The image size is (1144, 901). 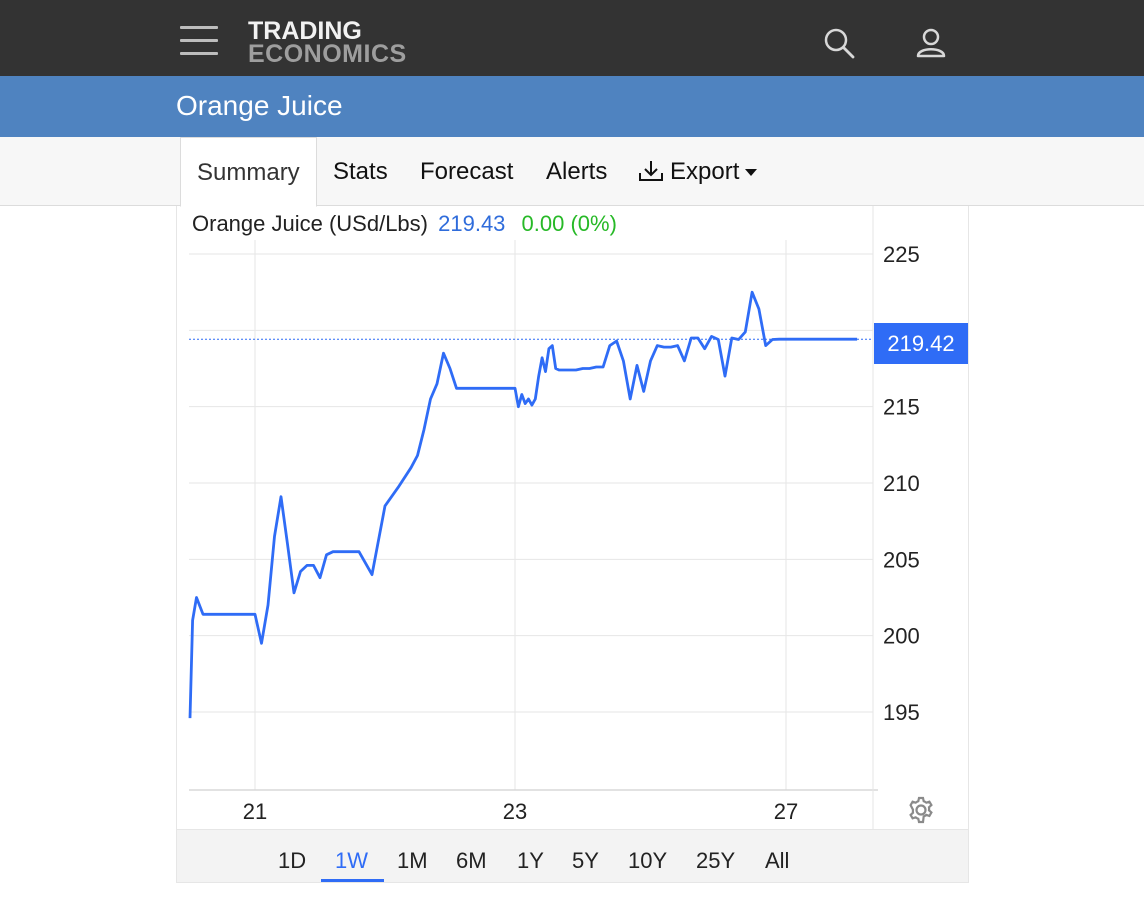 I want to click on y-tick-label: 225, so click(x=901, y=254).